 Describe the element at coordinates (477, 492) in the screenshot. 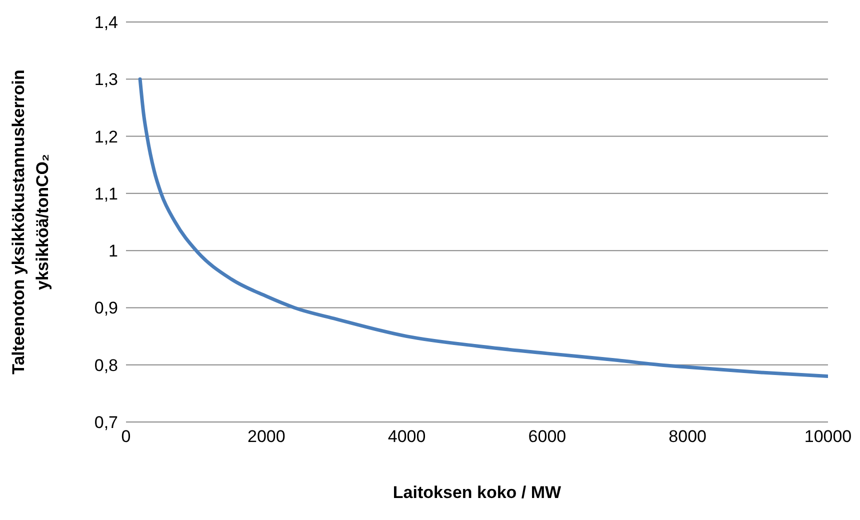

I see `x-axis-title: Laitoksen koko / MW` at that location.